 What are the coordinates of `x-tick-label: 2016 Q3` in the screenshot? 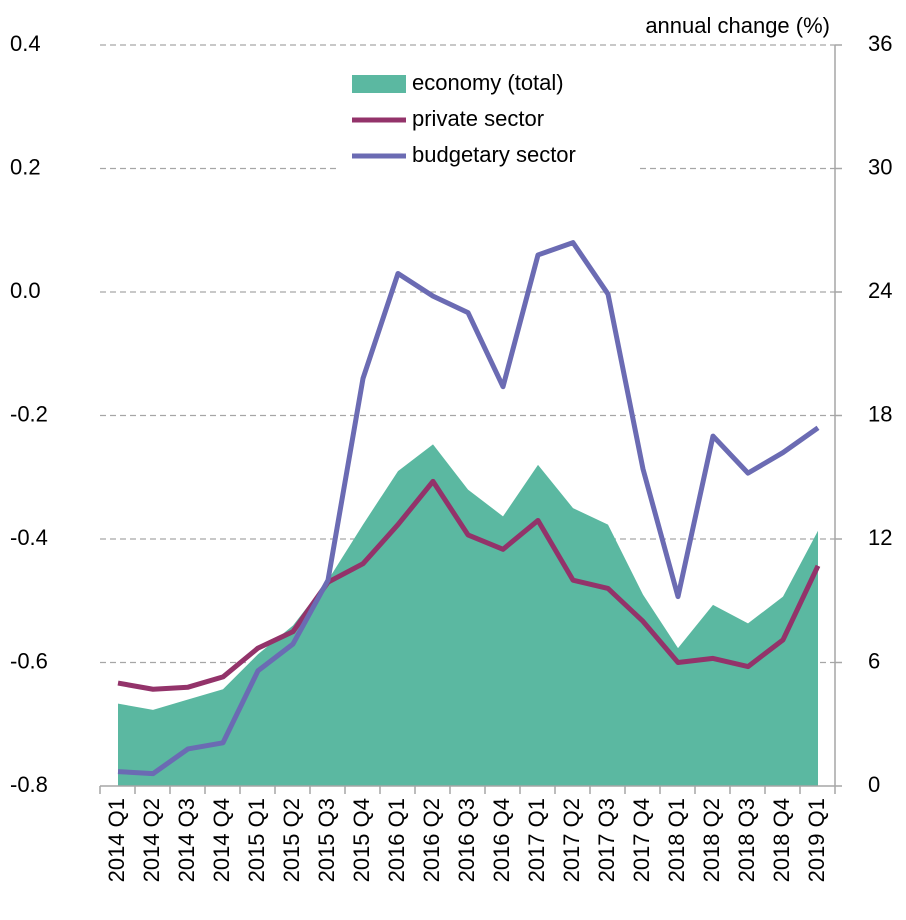 It's located at (466, 840).